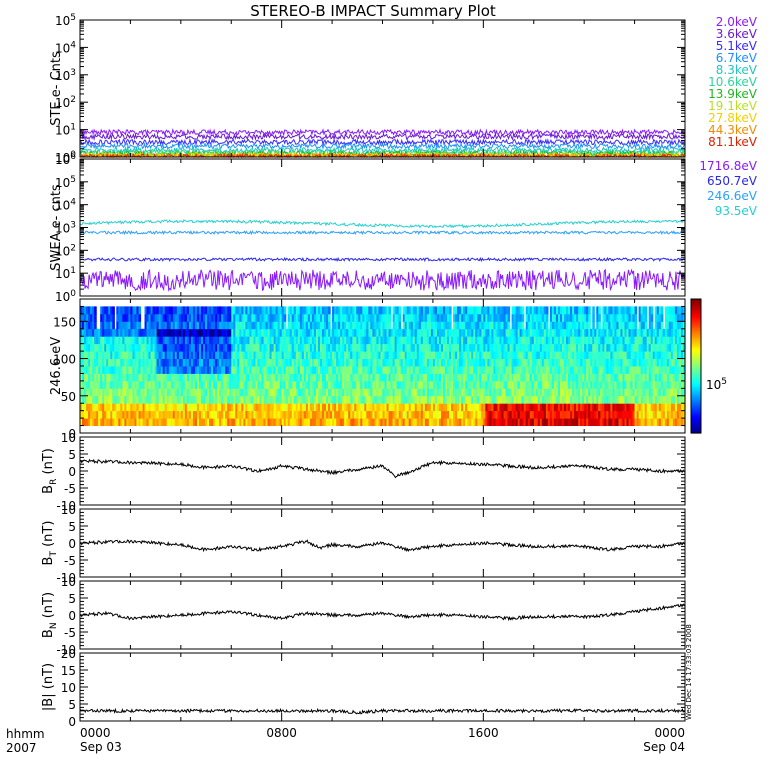 The height and width of the screenshot is (784, 780). What do you see at coordinates (390, 366) in the screenshot?
I see `heatmap-layer` at bounding box center [390, 366].